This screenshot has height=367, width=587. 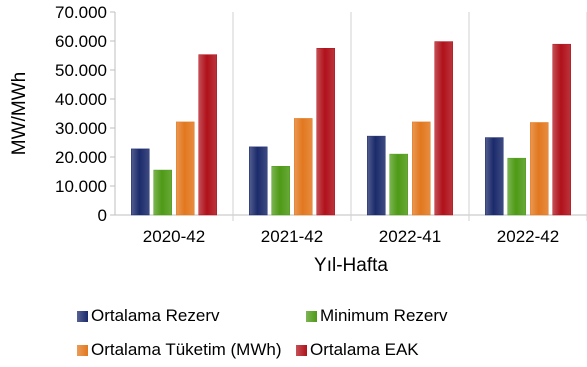 I want to click on y-tick-label: 0, so click(x=102, y=215).